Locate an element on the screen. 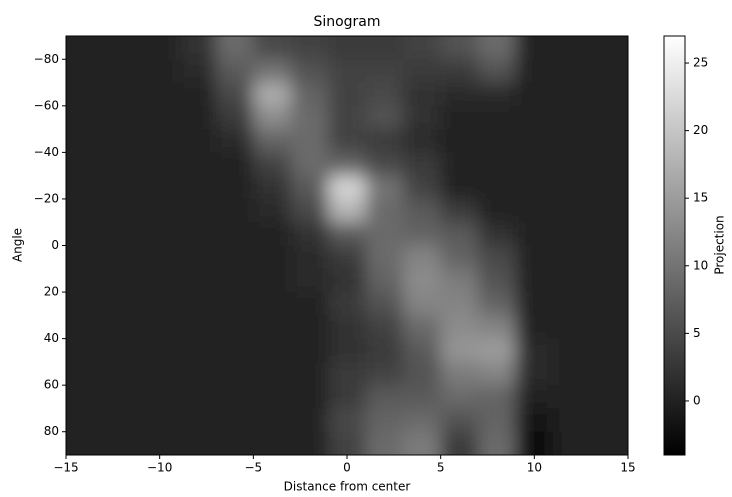 Image resolution: width=732 pixels, height=497 pixels. x-tick-label: −15 is located at coordinates (65, 468).